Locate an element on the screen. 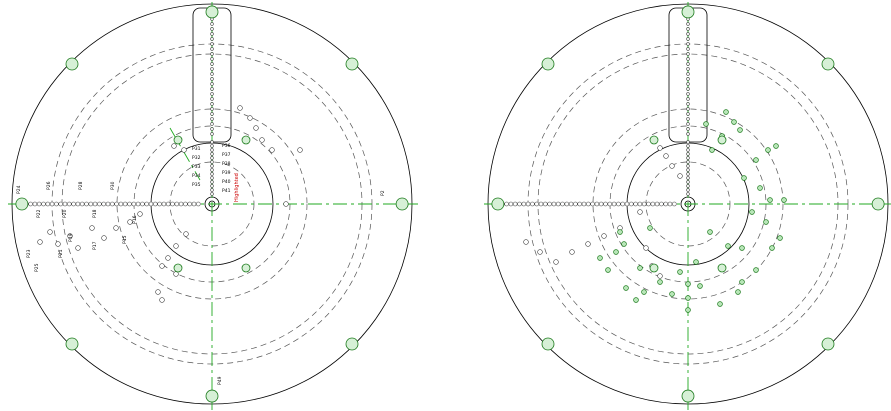 The width and height of the screenshot is (891, 411). label-p15: P15 is located at coordinates (125, 239).